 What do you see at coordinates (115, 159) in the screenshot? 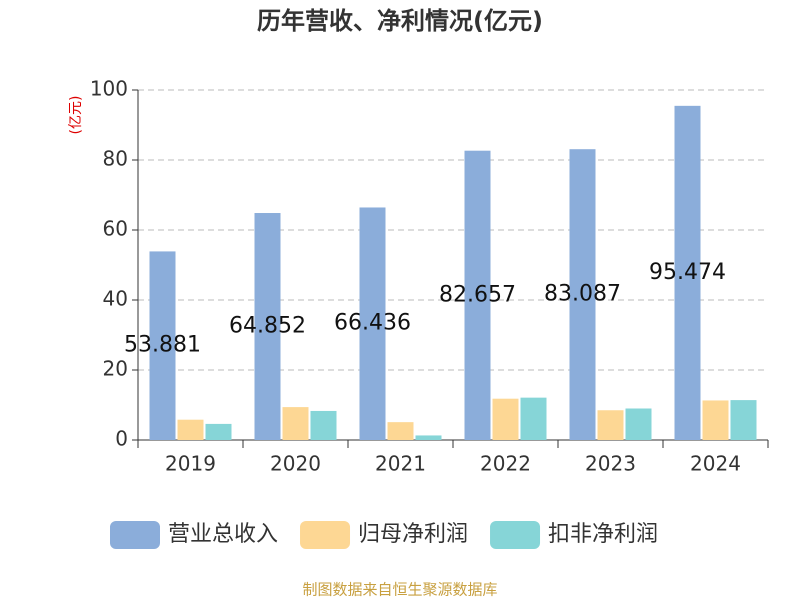
I see `y-tick-label: 80` at bounding box center [115, 159].